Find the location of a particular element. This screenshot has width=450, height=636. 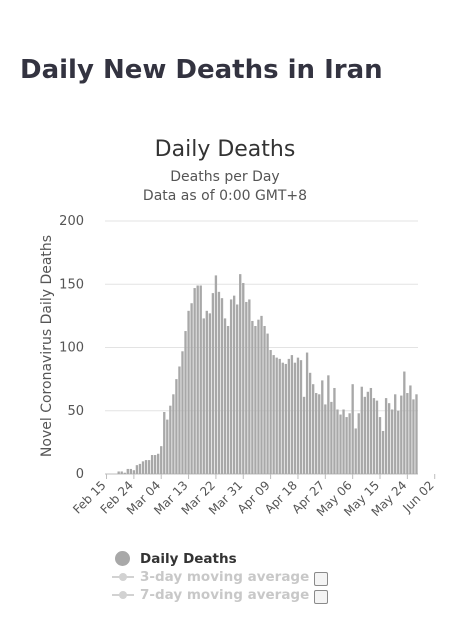

legend-item-7-day-moving-average: 7-day moving average is located at coordinates (210, 595).